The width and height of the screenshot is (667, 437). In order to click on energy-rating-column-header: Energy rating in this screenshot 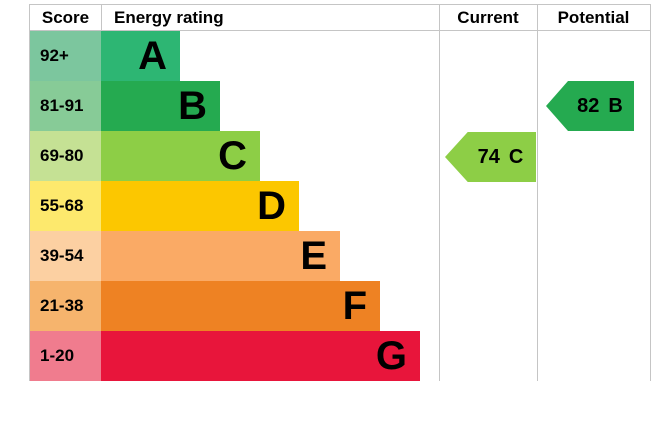, I will do `click(169, 17)`.